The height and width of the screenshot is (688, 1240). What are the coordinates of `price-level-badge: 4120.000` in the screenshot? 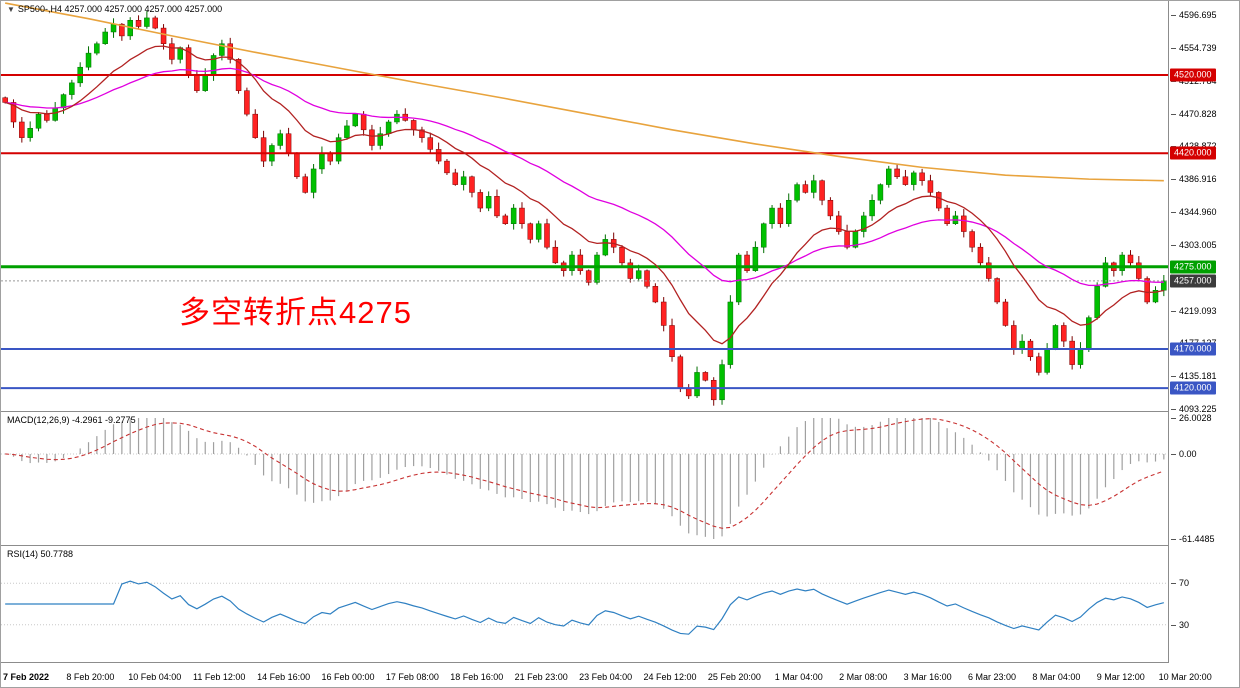 It's located at (1193, 388).